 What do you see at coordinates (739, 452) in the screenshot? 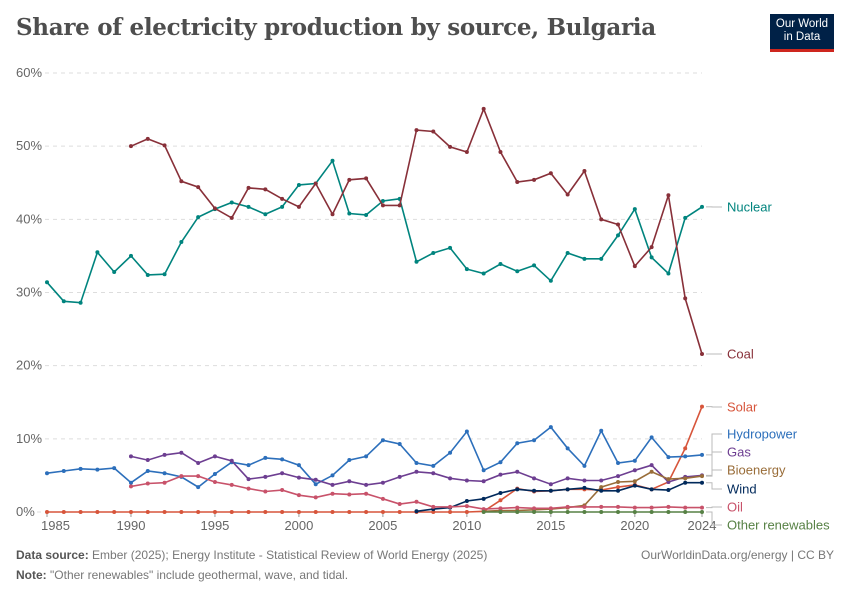
I see `series-label-gas: Gas` at bounding box center [739, 452].